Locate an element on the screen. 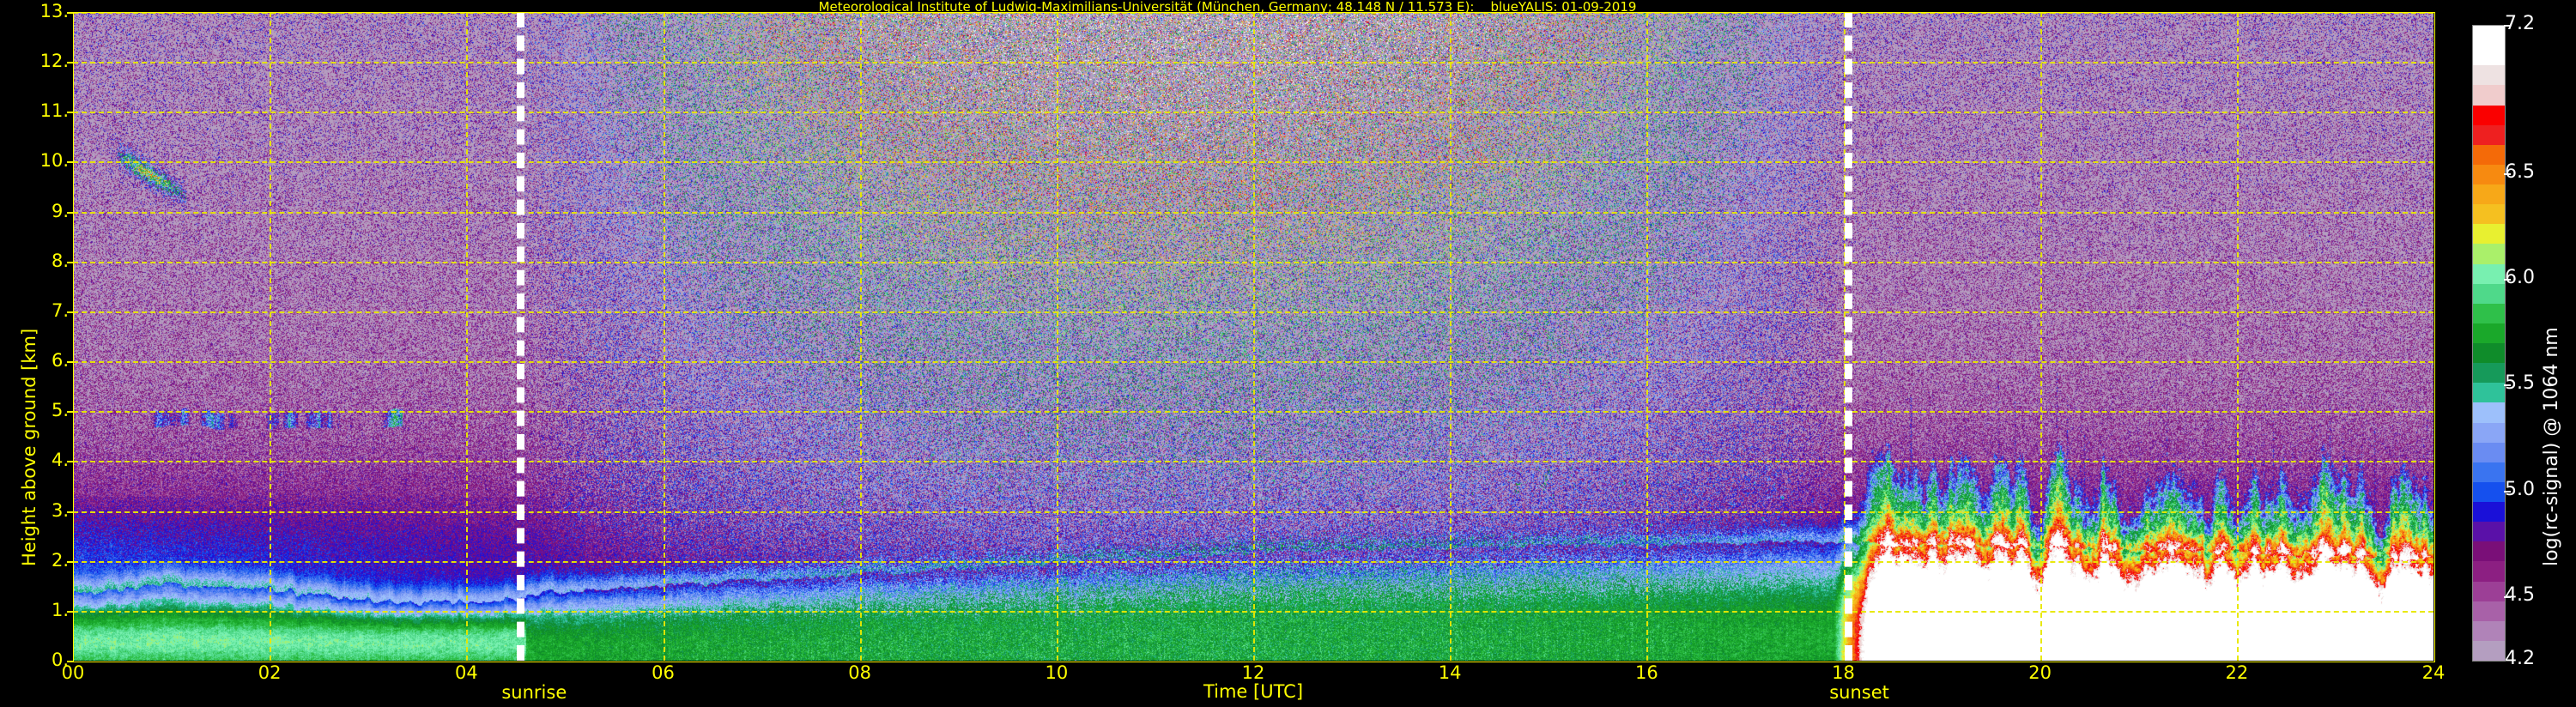 This screenshot has height=707, width=2576. y-tick-label: 10. is located at coordinates (54, 161).